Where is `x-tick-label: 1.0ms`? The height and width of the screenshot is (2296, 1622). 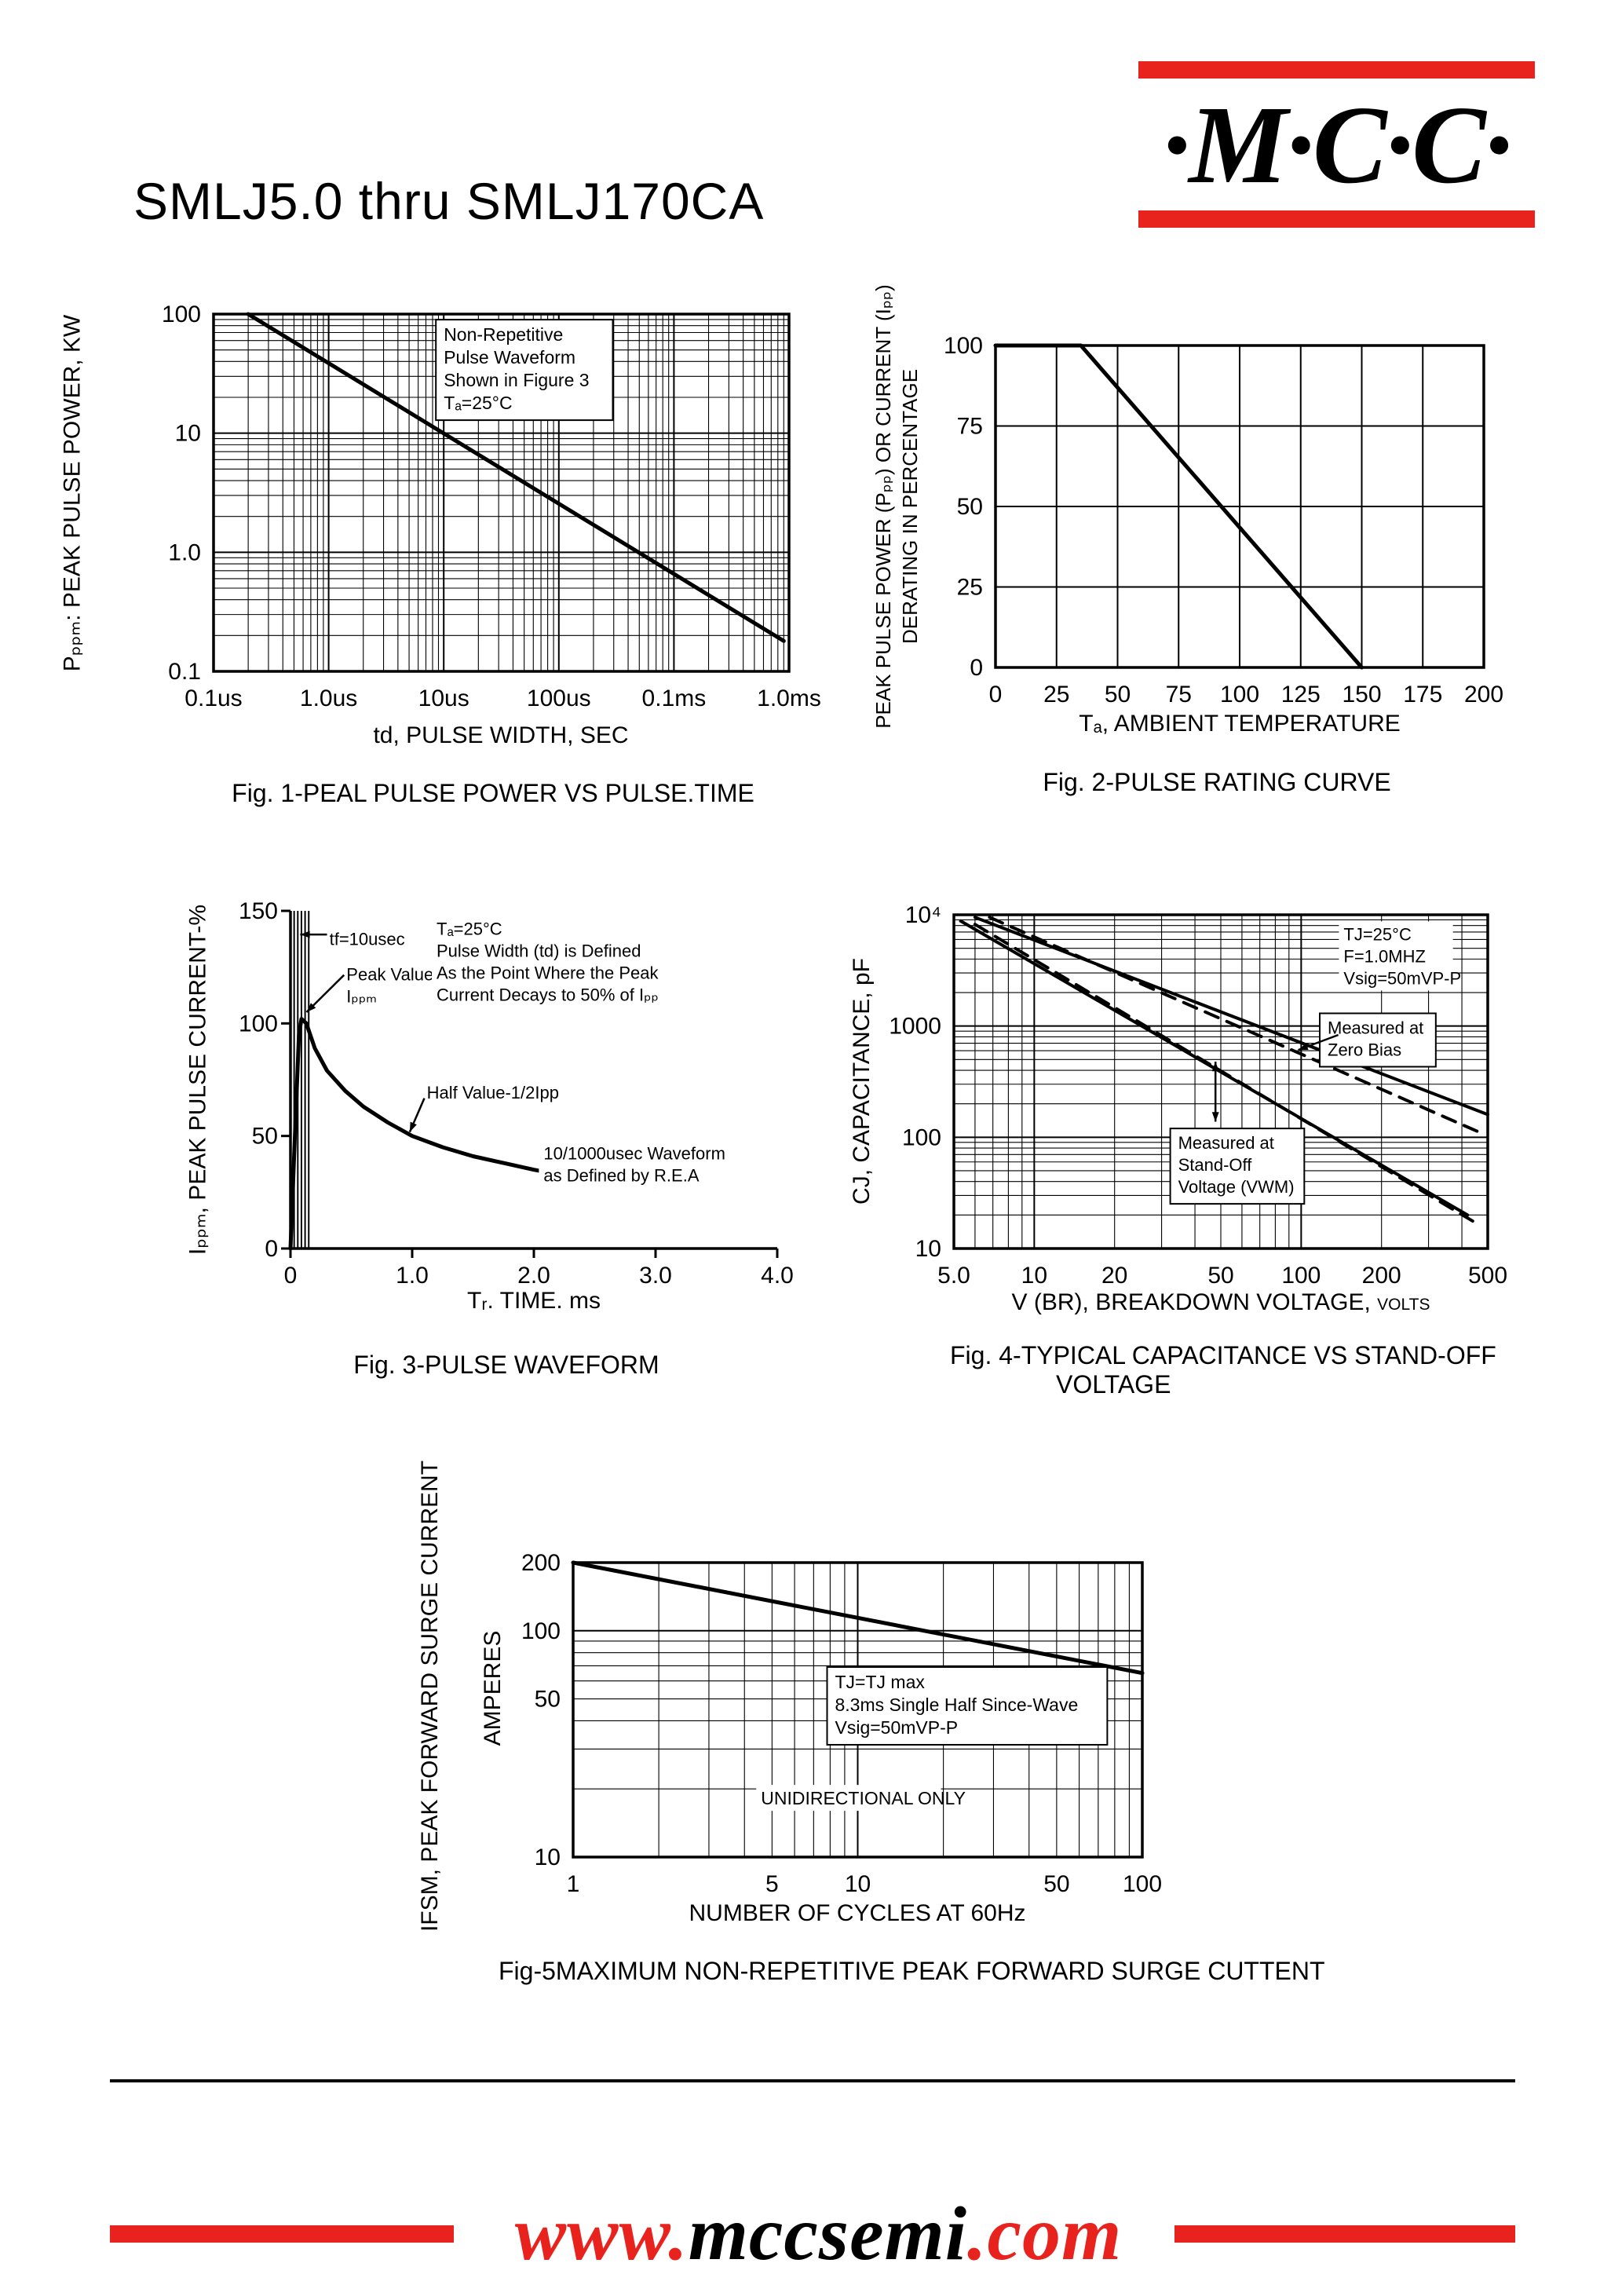
x-tick-label: 1.0ms is located at coordinates (789, 699).